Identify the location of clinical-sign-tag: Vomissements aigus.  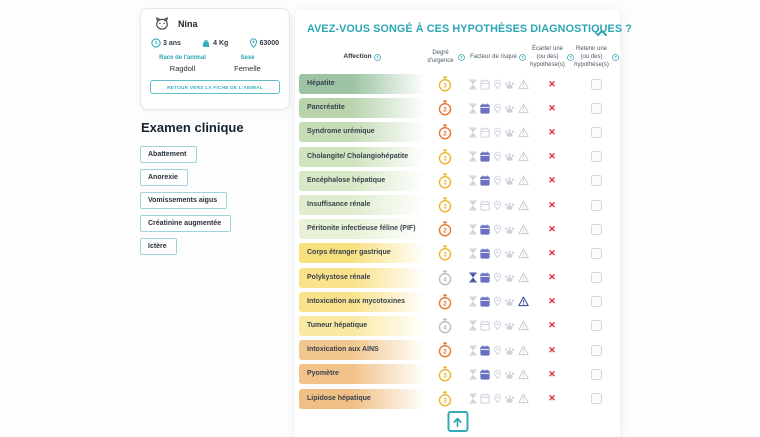
(184, 200).